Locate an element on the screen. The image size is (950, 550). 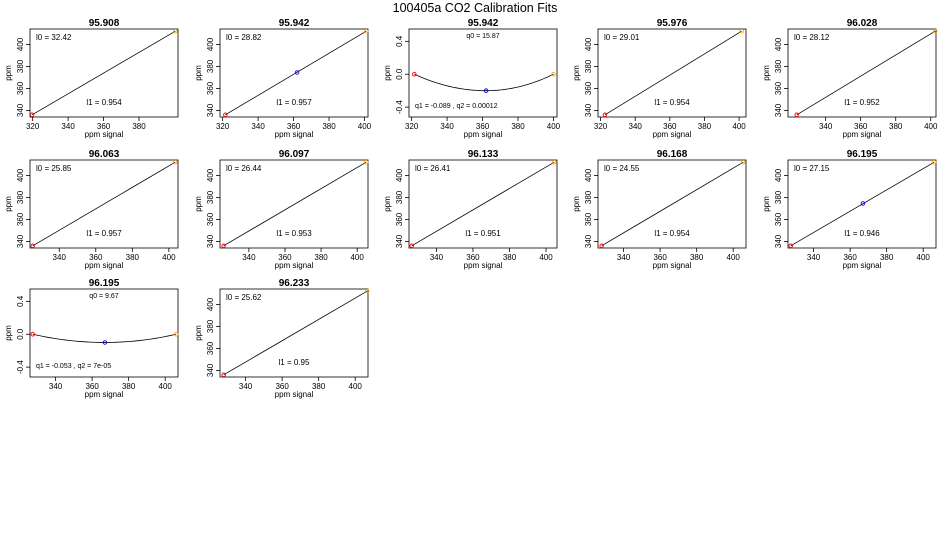
y-tick-label: 0.4 is located at coordinates (399, 41).